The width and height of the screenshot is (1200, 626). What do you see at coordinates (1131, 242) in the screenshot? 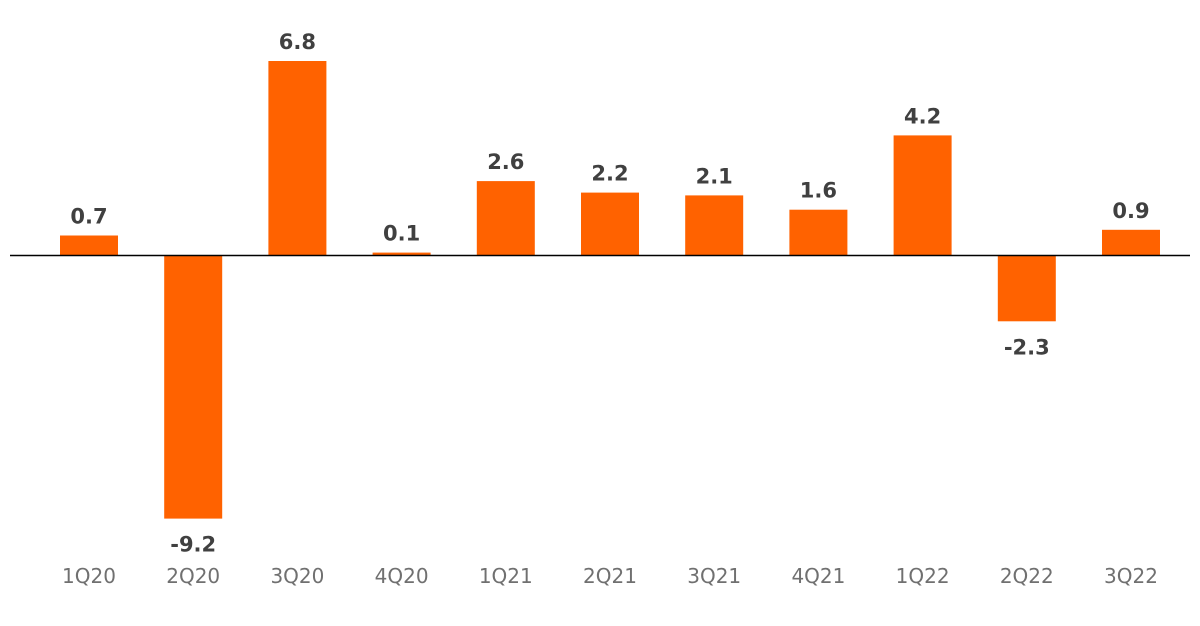
I see `bar-3Q22` at bounding box center [1131, 242].